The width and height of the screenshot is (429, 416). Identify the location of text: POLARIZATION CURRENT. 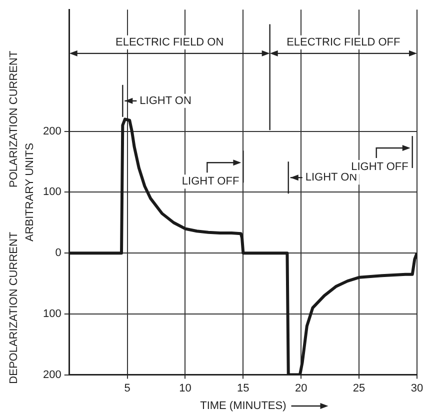
(14, 119).